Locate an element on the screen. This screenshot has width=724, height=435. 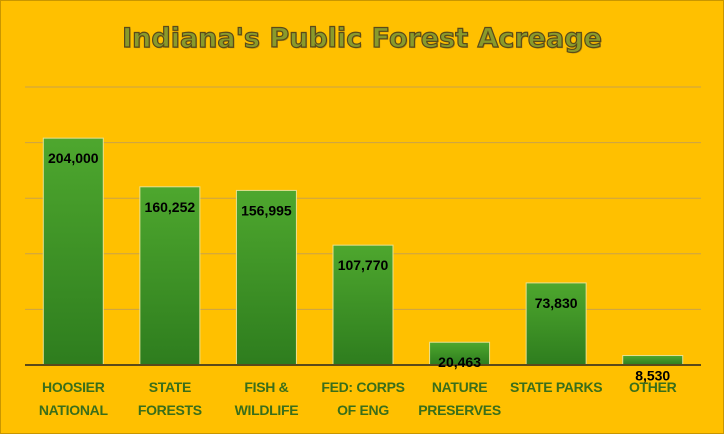
data-label: 107,770 is located at coordinates (363, 265).